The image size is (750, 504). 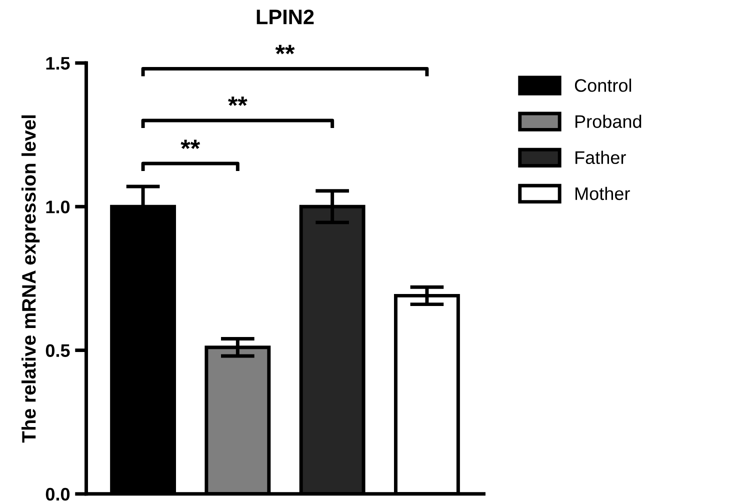 I want to click on chart-title: LPIN2, so click(x=285, y=17).